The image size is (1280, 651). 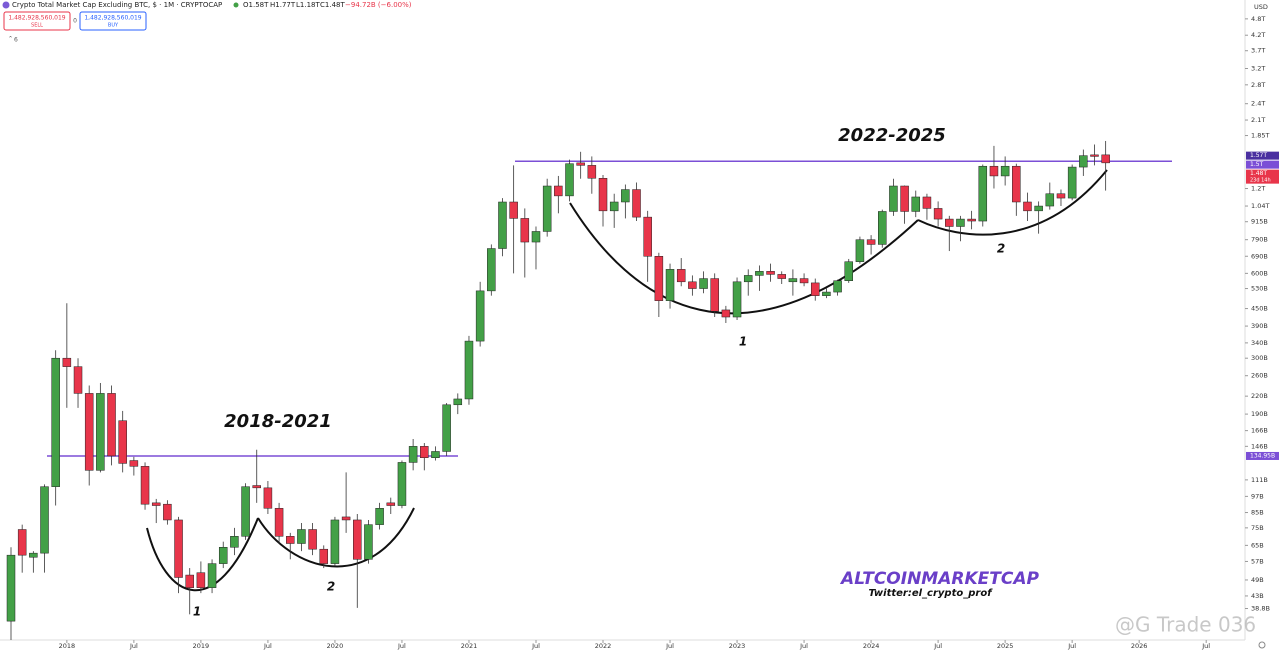 What do you see at coordinates (278, 421) in the screenshot?
I see `annotation: 2018-2021` at bounding box center [278, 421].